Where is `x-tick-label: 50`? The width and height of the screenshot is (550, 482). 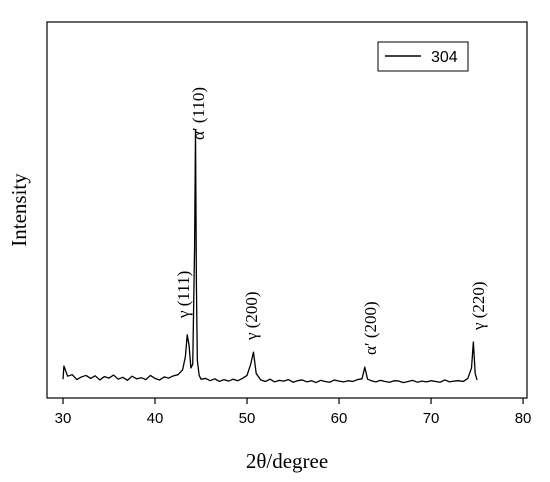
x-tick-label: 50 is located at coordinates (247, 418).